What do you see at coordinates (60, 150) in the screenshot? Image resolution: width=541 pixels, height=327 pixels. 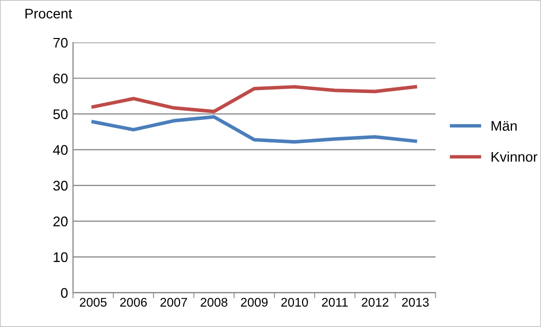 I see `y-tick-label: 40` at bounding box center [60, 150].